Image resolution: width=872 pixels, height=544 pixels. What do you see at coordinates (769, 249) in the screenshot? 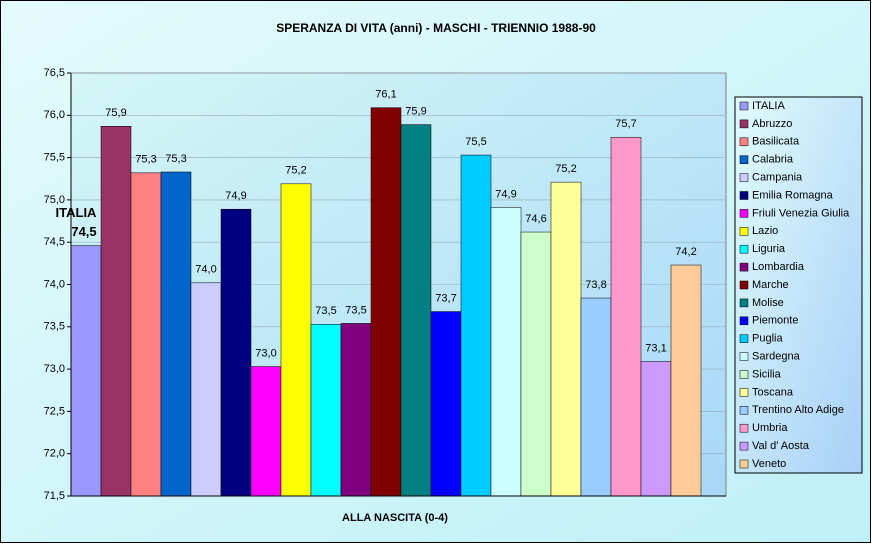
I see `legend-label: Liguria` at bounding box center [769, 249].